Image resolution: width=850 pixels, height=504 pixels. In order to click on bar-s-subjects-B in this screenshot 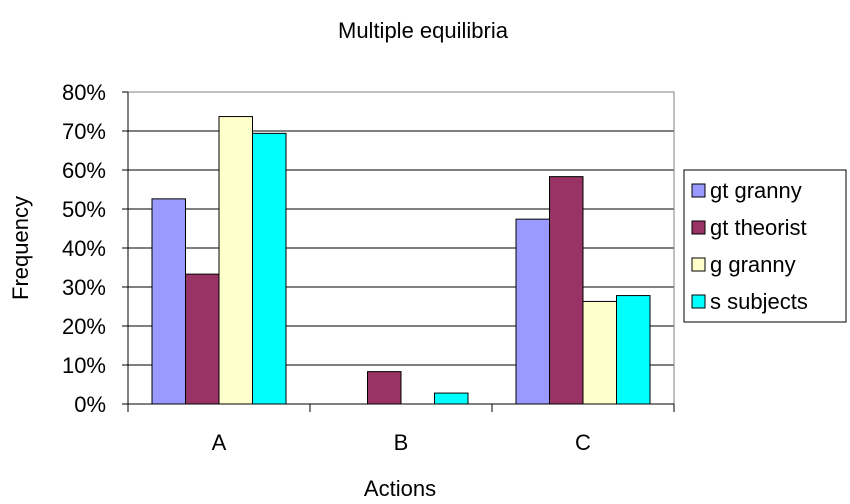, I will do `click(451, 398)`.